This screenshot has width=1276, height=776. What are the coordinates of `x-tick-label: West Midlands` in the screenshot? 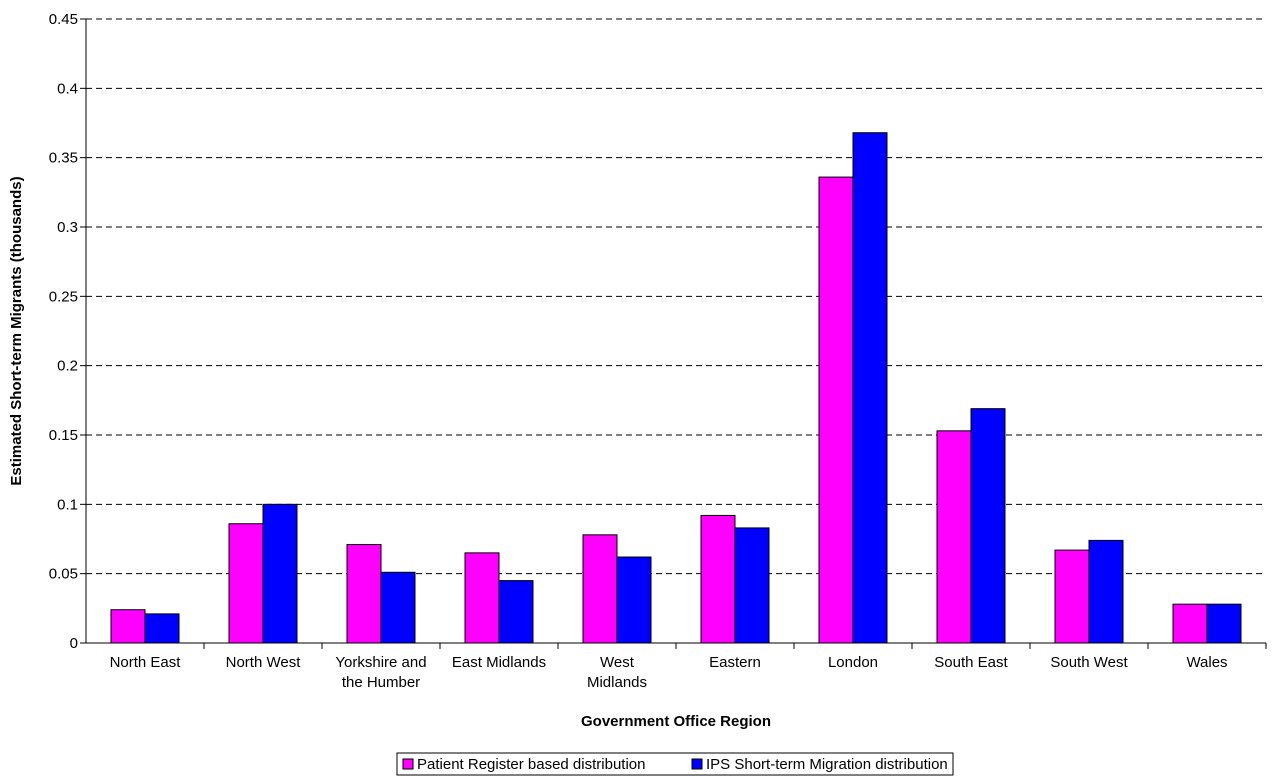 It's located at (617, 672).